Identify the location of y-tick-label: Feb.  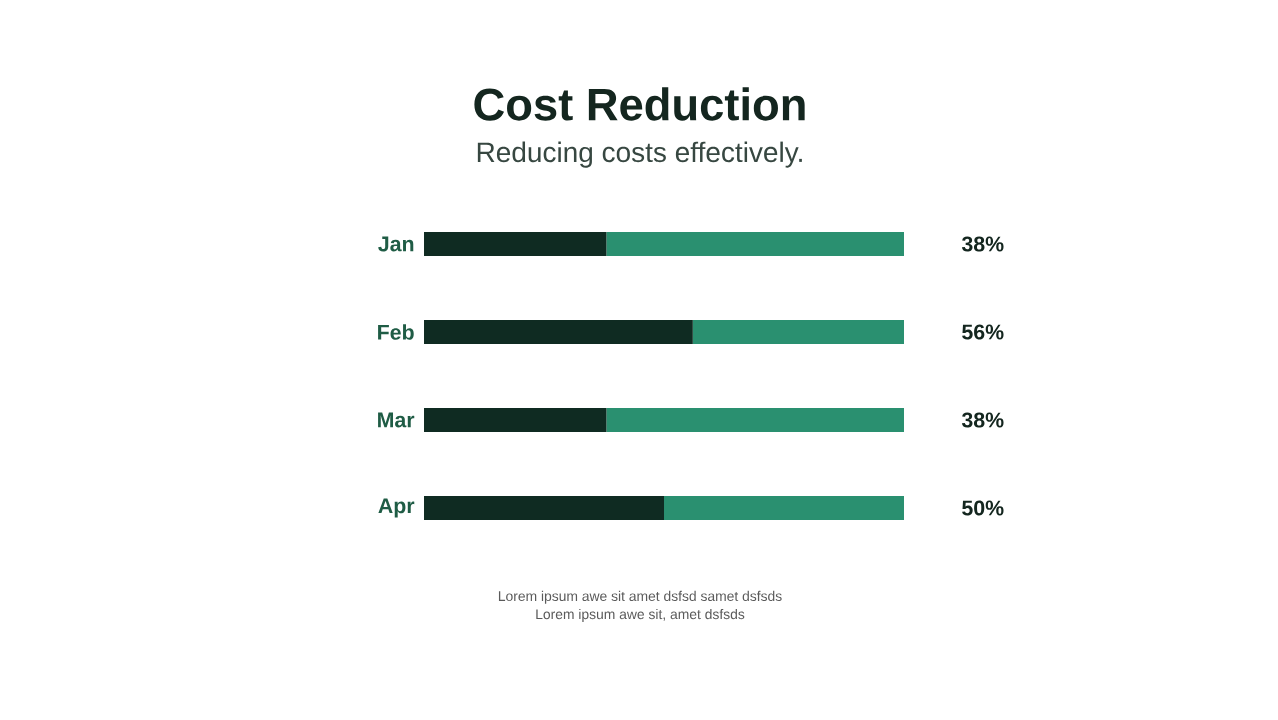
(396, 332).